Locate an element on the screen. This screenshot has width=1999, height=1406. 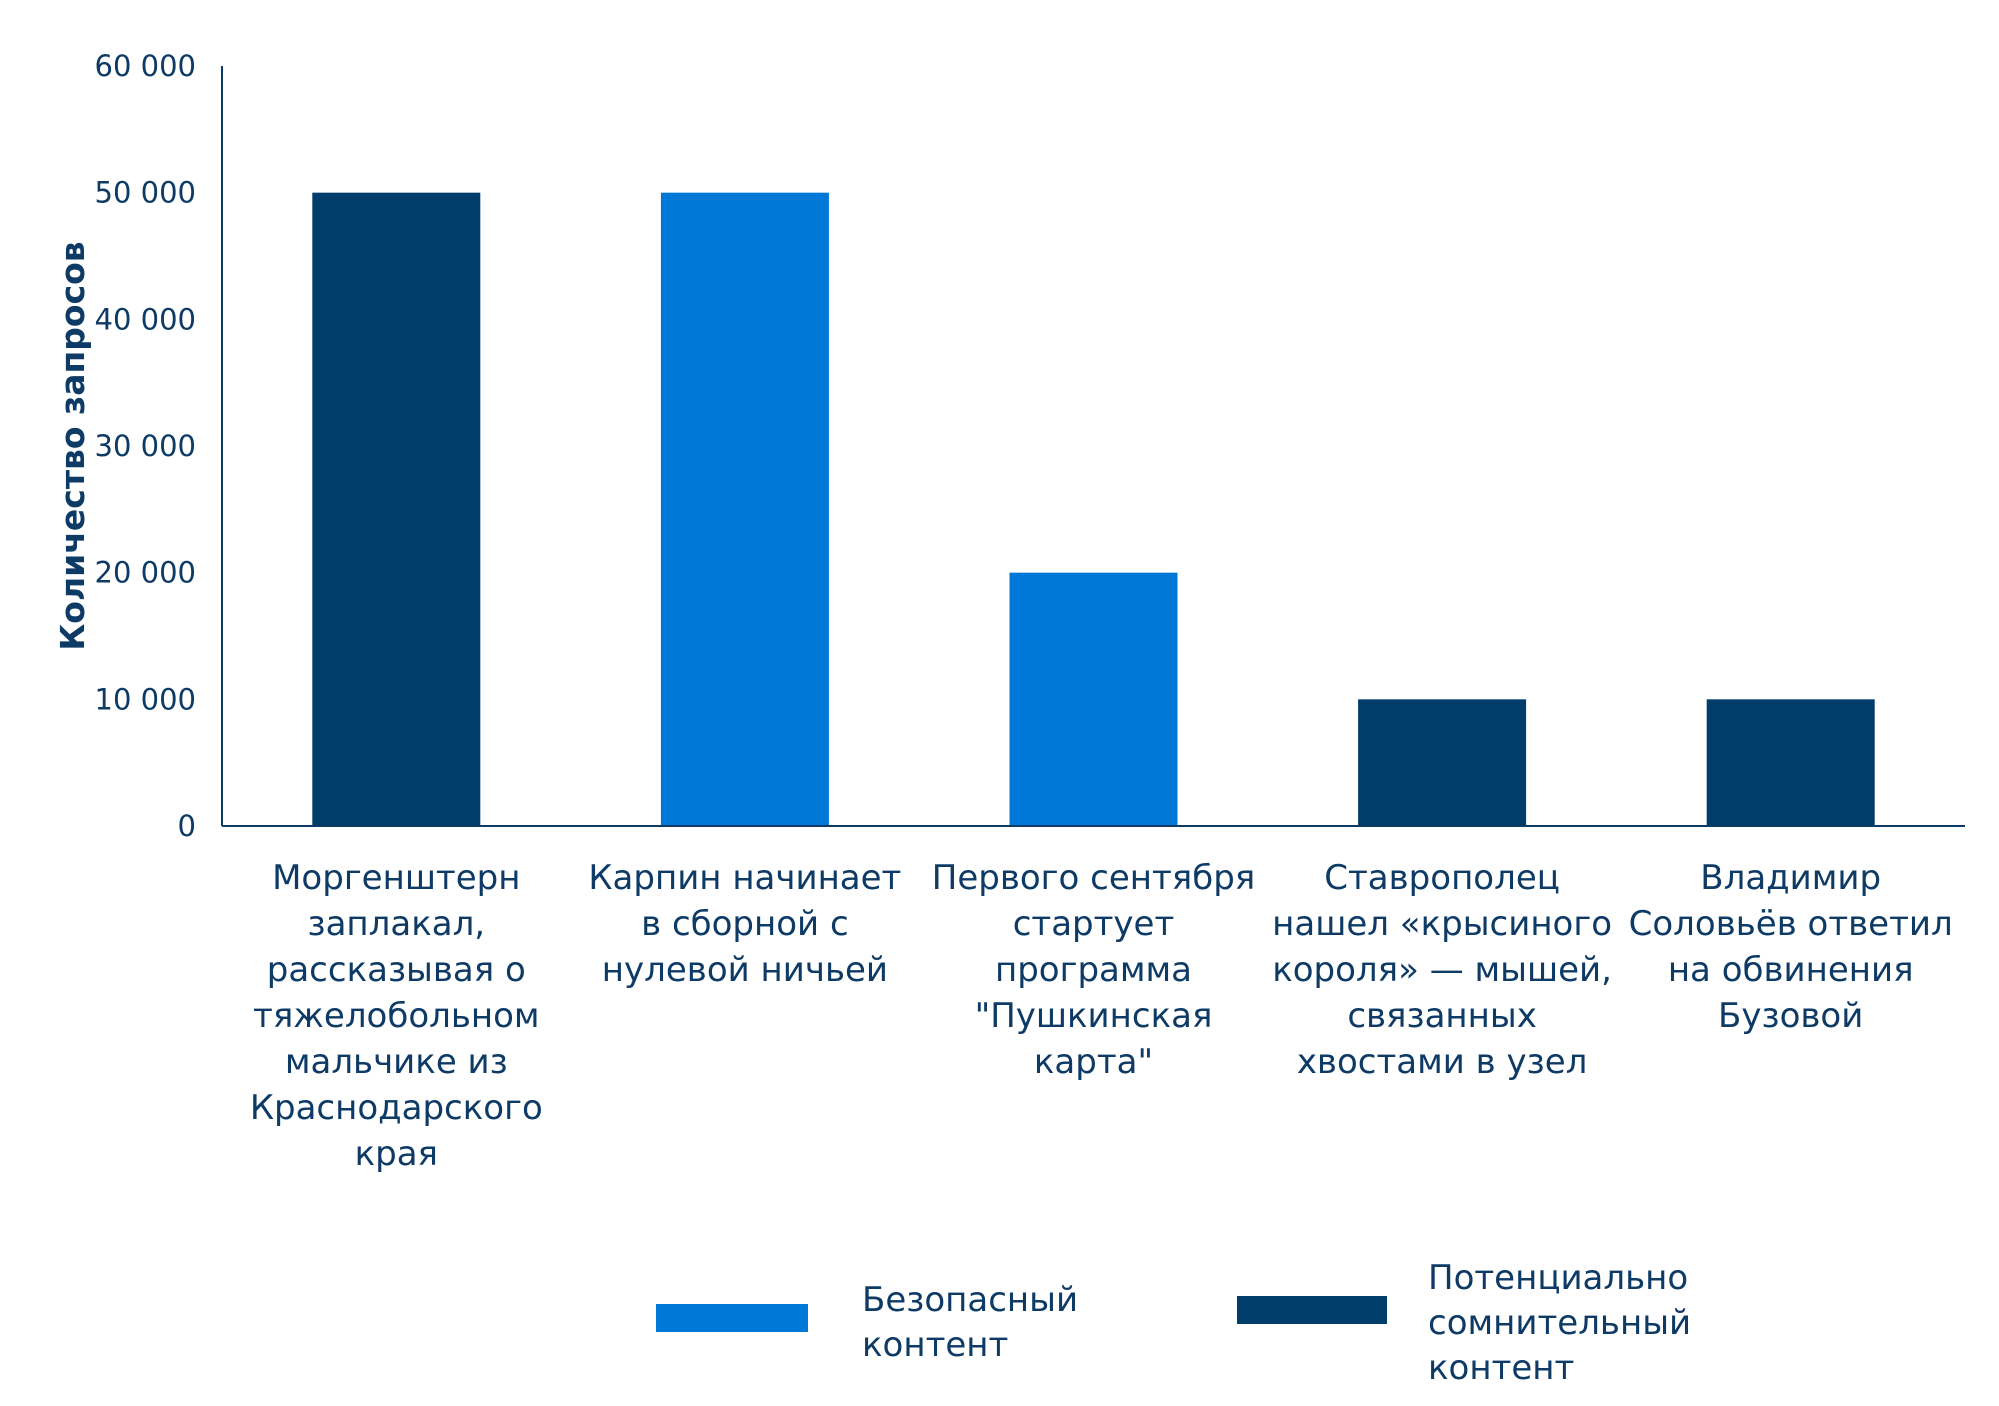
y-tick-label: 30 000 is located at coordinates (145, 446).